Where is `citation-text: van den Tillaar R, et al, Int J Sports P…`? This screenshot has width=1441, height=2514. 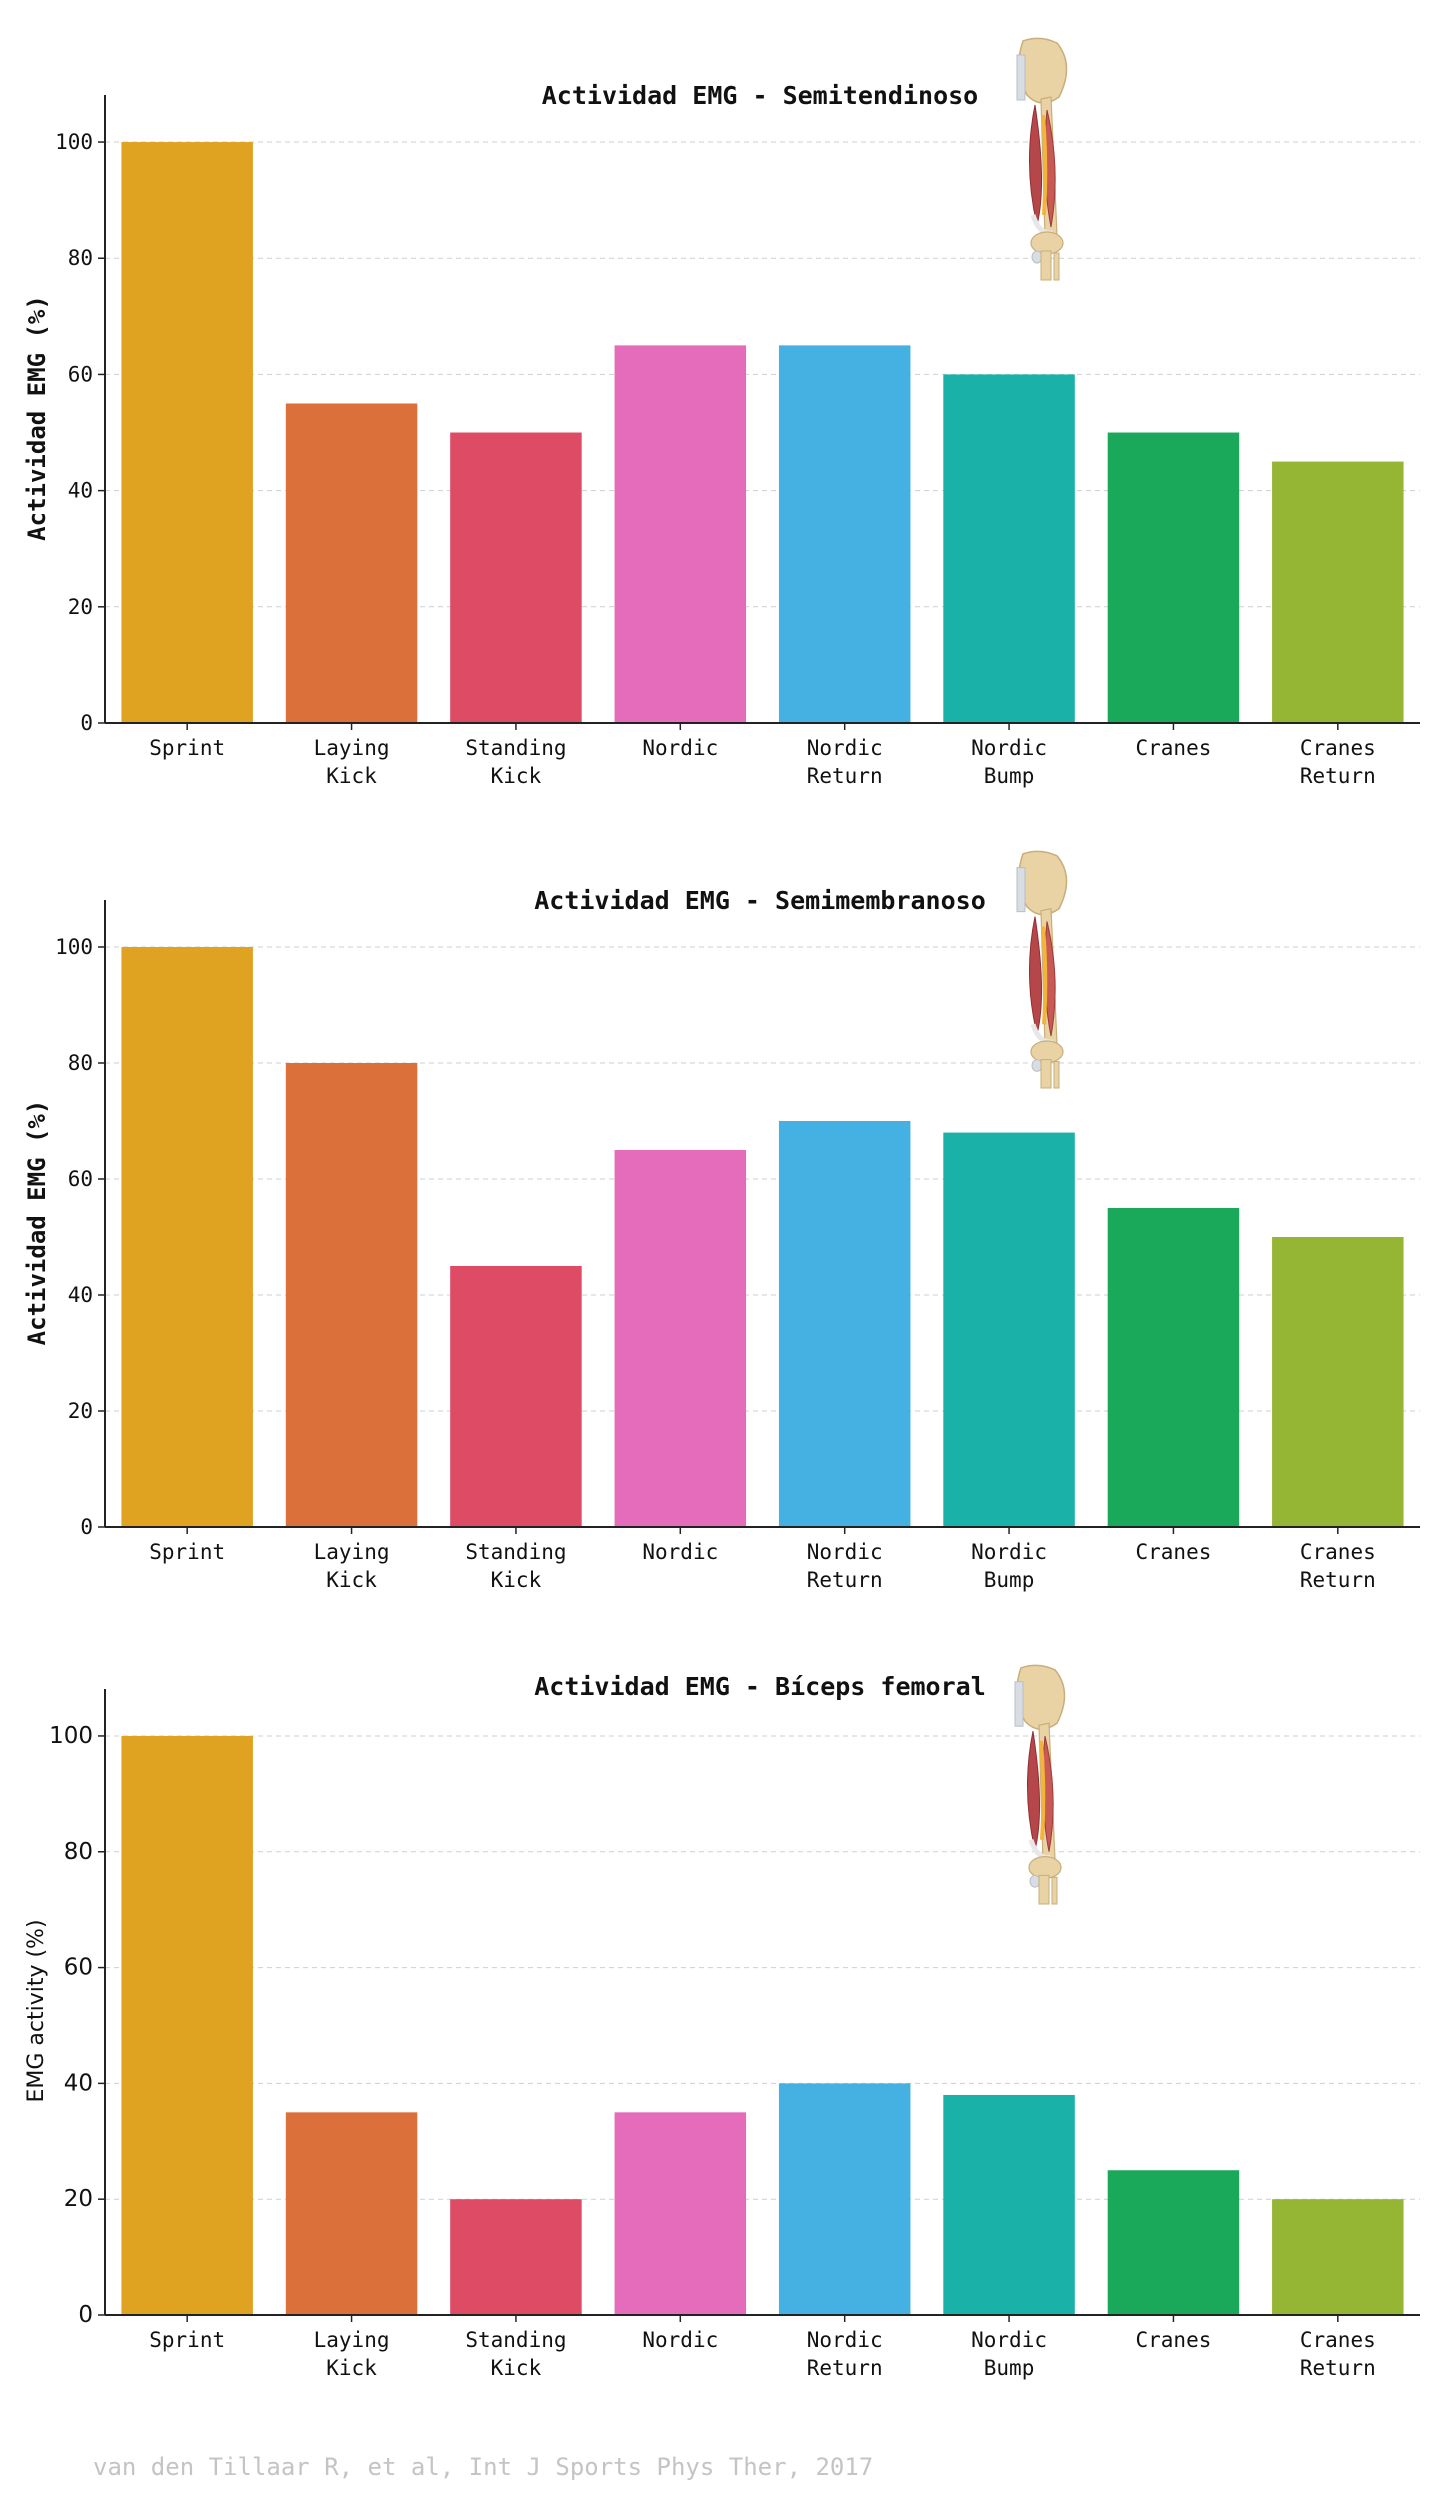
citation-text: van den Tillaar R, et al, Int J Sports P… is located at coordinates (483, 2467).